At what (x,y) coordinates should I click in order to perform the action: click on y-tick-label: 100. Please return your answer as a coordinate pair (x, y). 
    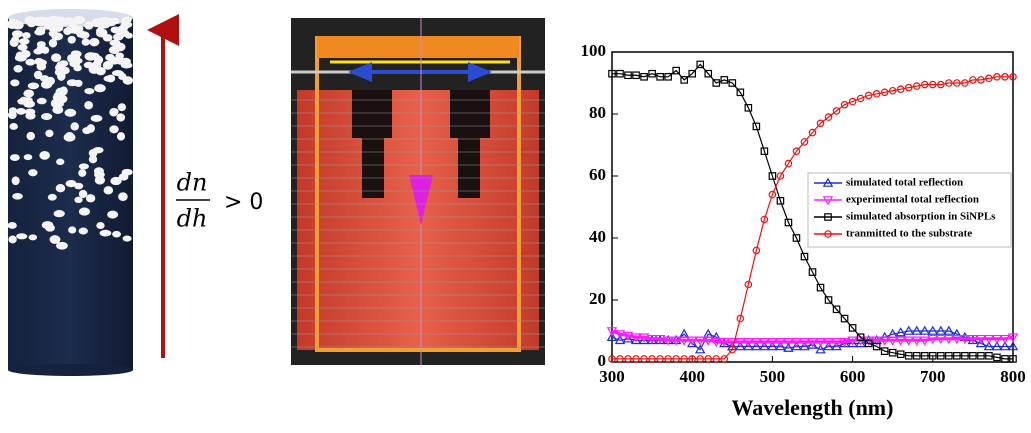
    Looking at the image, I should click on (594, 50).